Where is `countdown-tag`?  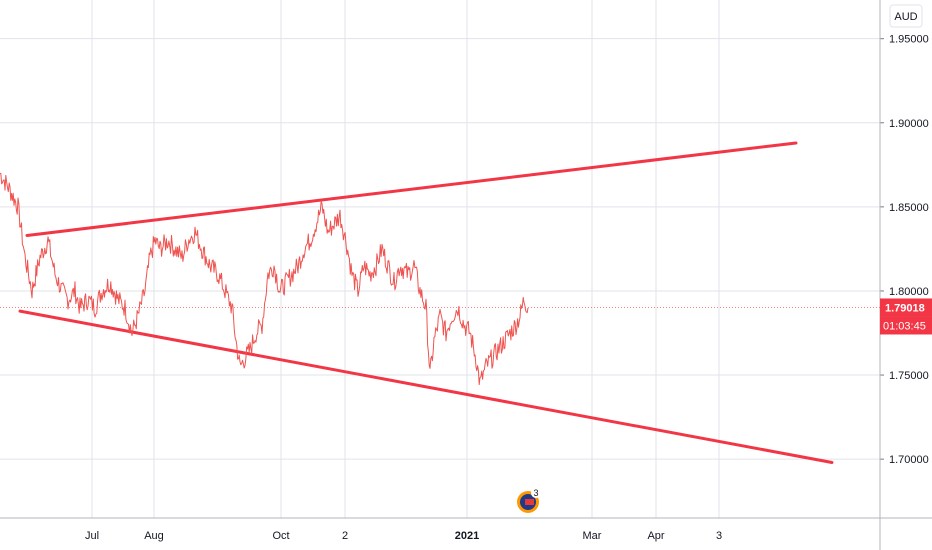 countdown-tag is located at coordinates (906, 325).